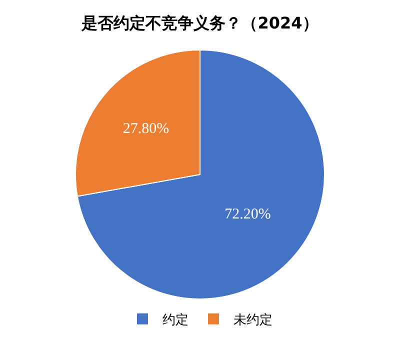  Describe the element at coordinates (247, 214) in the screenshot. I see `data-label: 72.20%` at that location.